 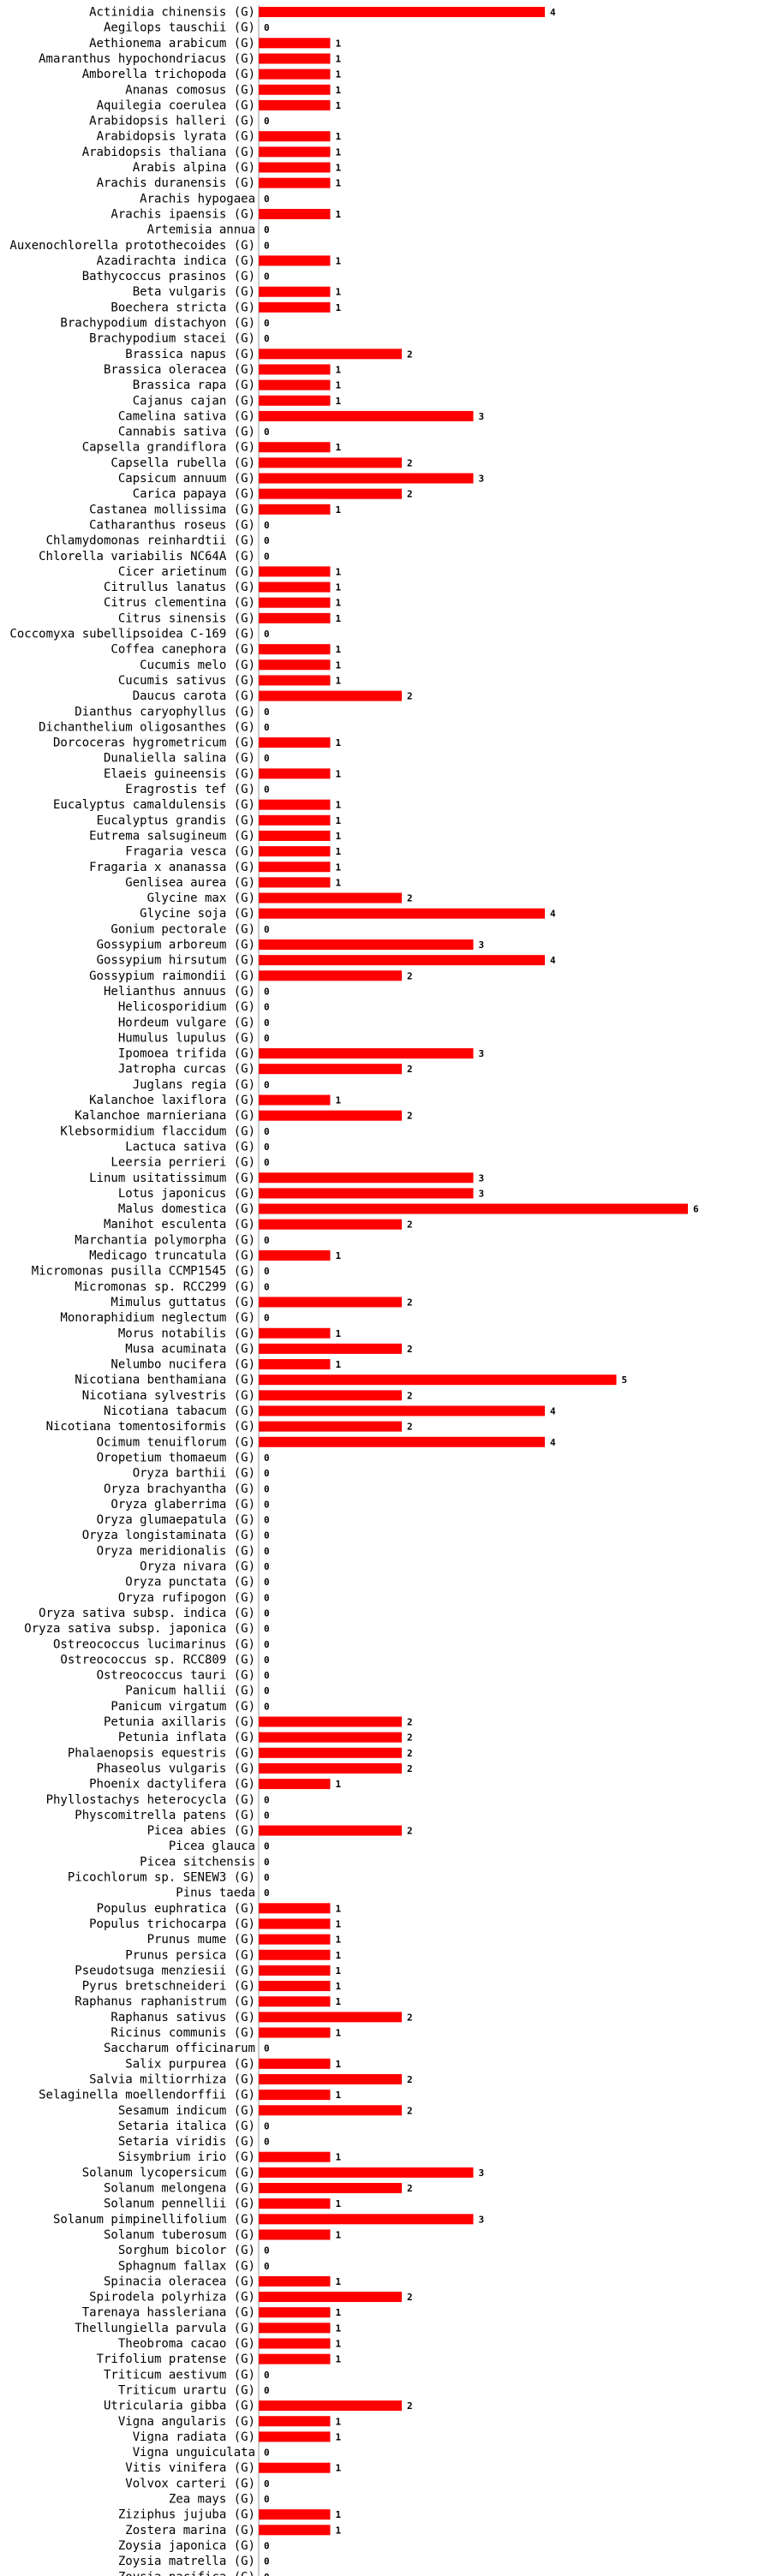 I want to click on category-label: Amborella trichopoda (G), so click(x=168, y=74).